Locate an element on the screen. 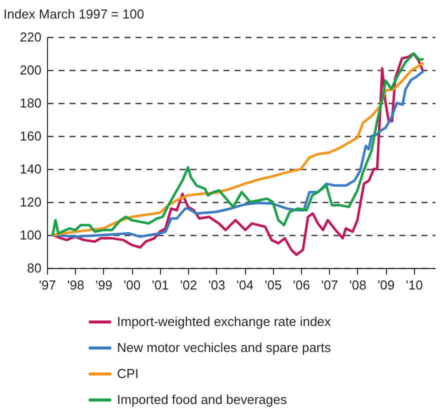  y-tick-label: 200 is located at coordinates (31, 70).